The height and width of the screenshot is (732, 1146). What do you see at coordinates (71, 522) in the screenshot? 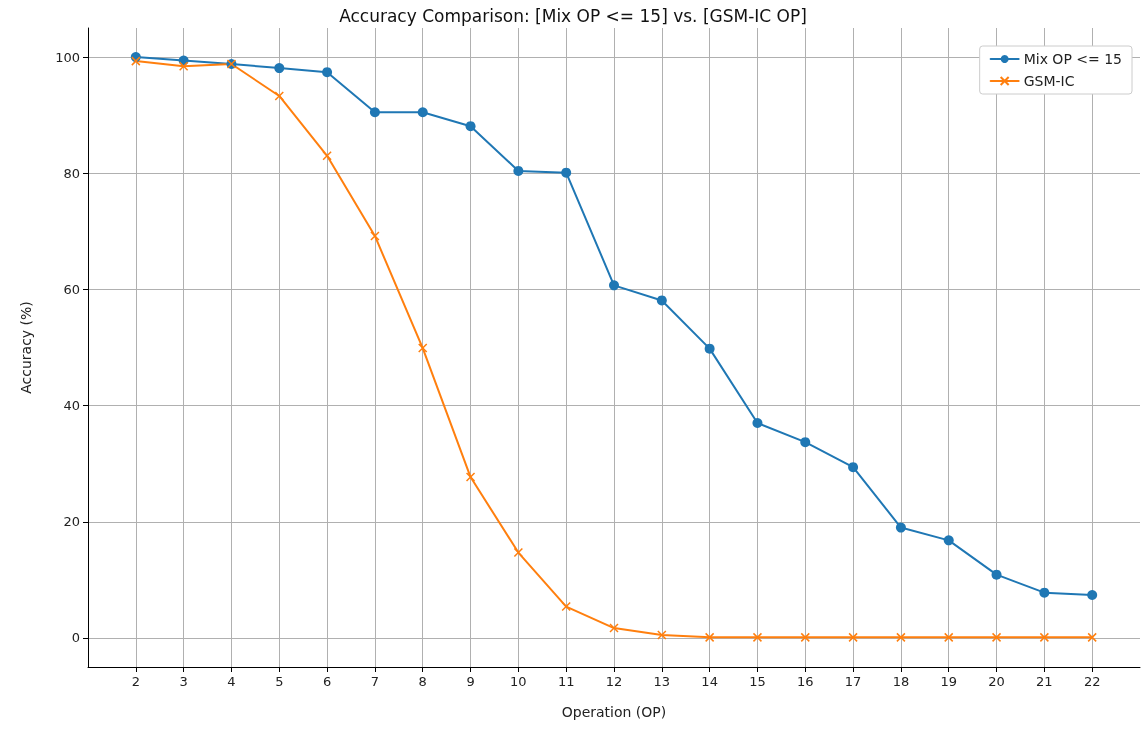
I see `y-tick-label: 20` at bounding box center [71, 522].